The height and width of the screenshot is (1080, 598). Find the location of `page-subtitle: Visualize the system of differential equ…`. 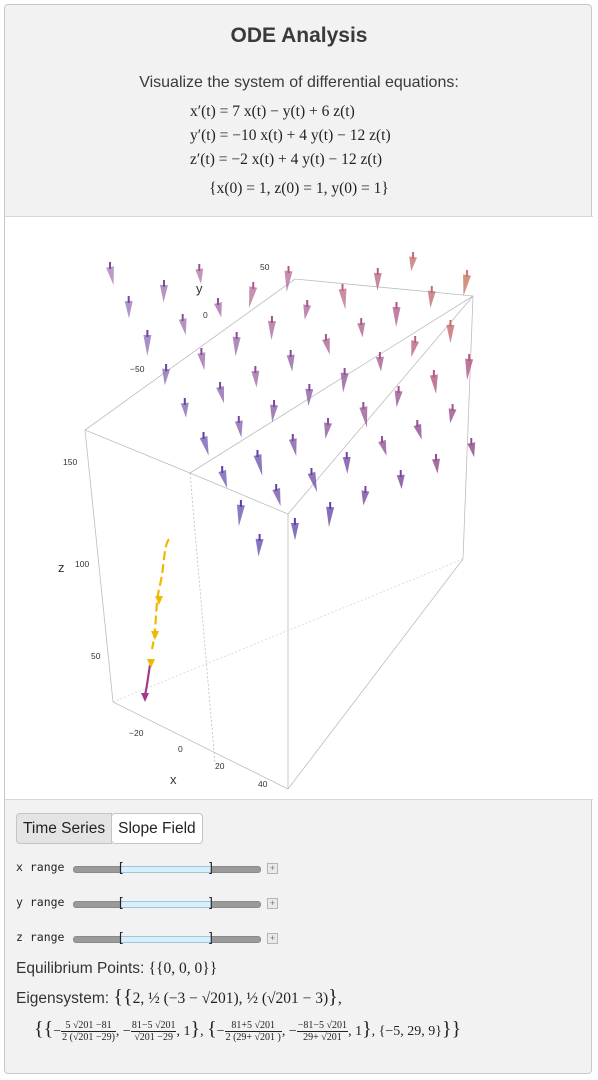

page-subtitle: Visualize the system of differential equ… is located at coordinates (299, 82).